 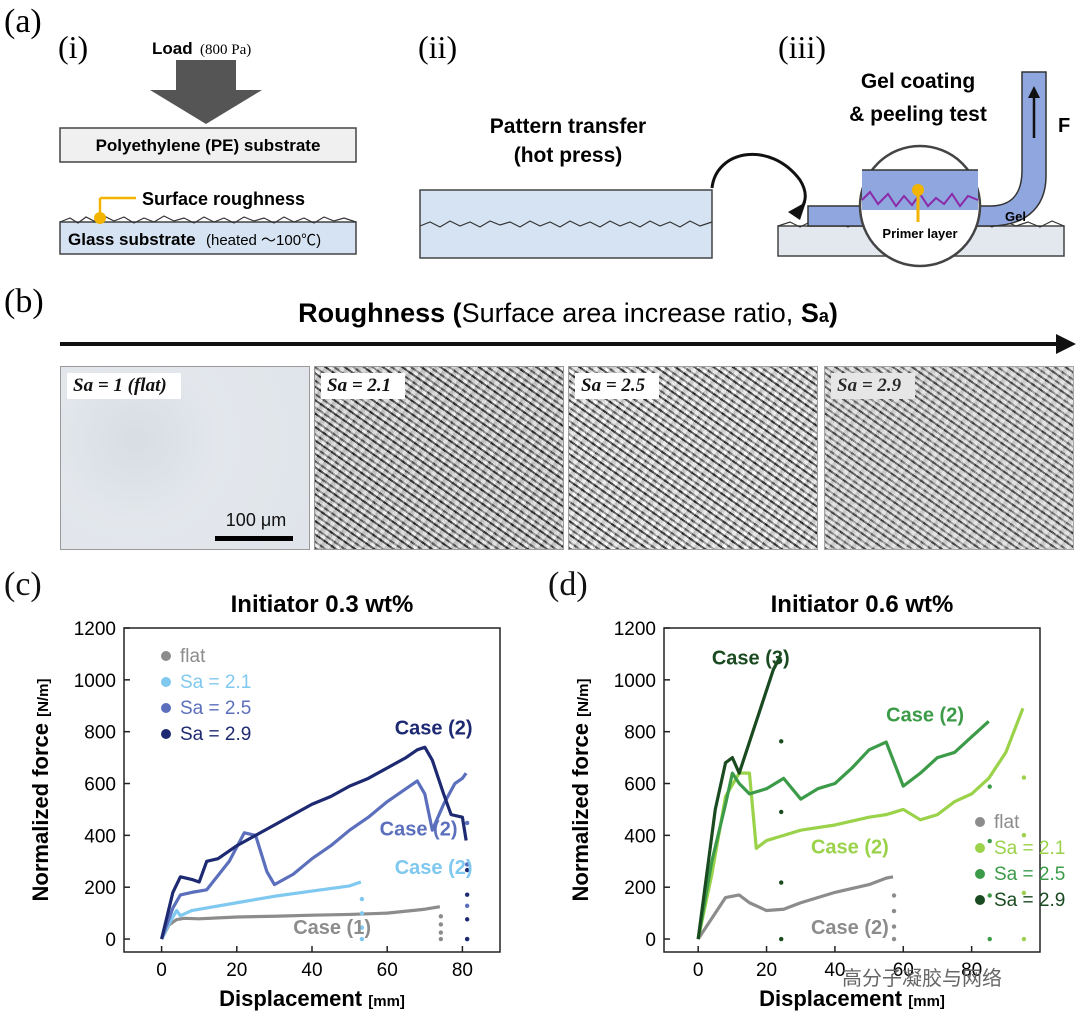 I want to click on watermark: 高分子凝胶与网络, so click(x=922, y=978).